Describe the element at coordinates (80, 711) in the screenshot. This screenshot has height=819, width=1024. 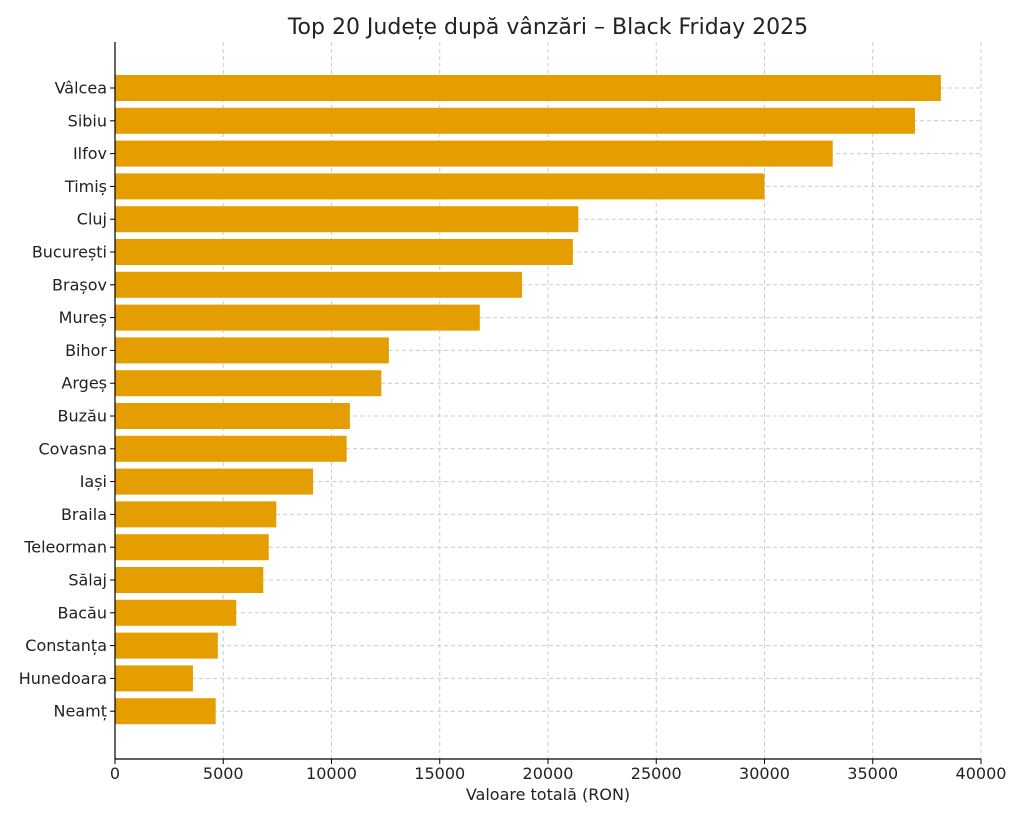
I see `y-tick-label: Neamț` at that location.